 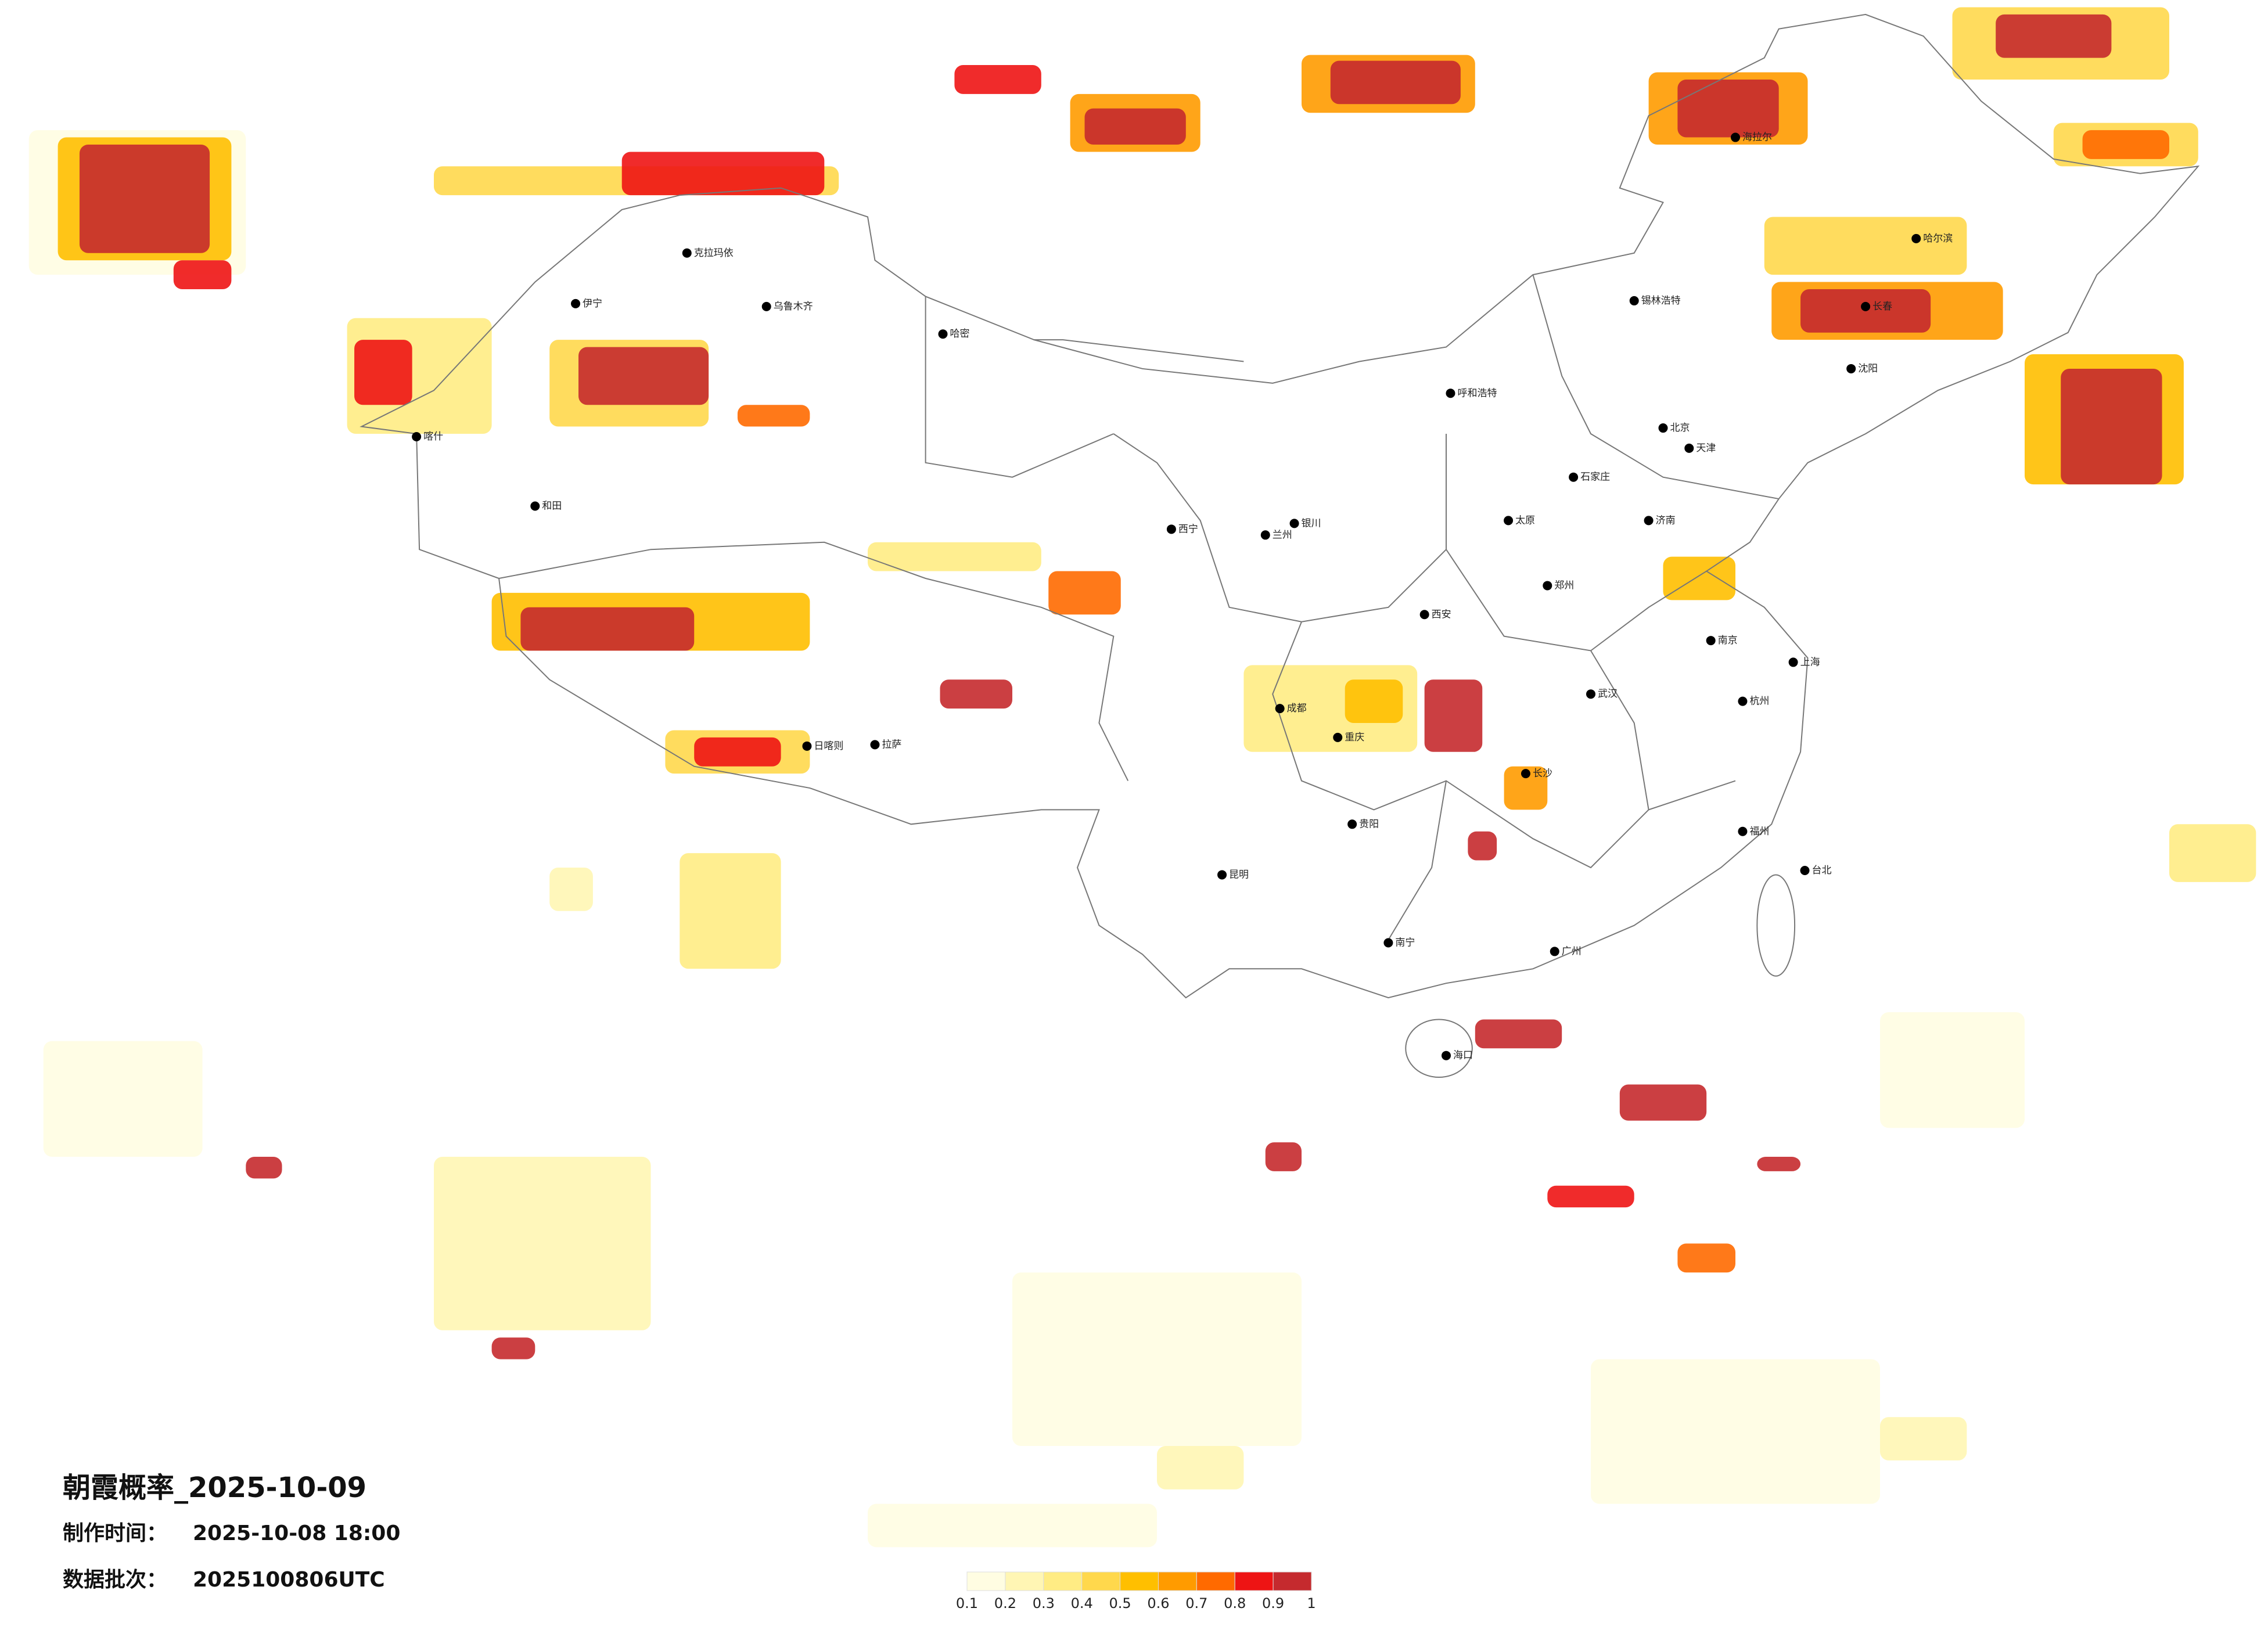 What do you see at coordinates (1311, 1603) in the screenshot?
I see `legend-tick-label: 1` at bounding box center [1311, 1603].